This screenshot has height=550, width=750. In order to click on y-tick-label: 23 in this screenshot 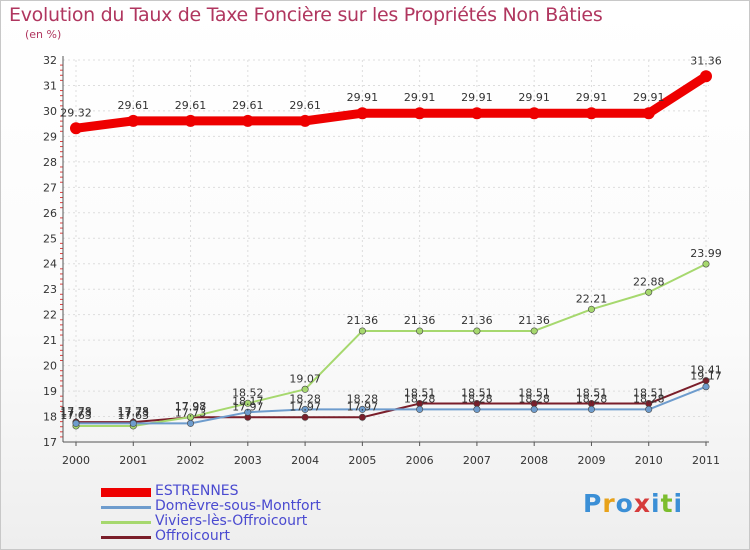, I will do `click(50, 289)`.